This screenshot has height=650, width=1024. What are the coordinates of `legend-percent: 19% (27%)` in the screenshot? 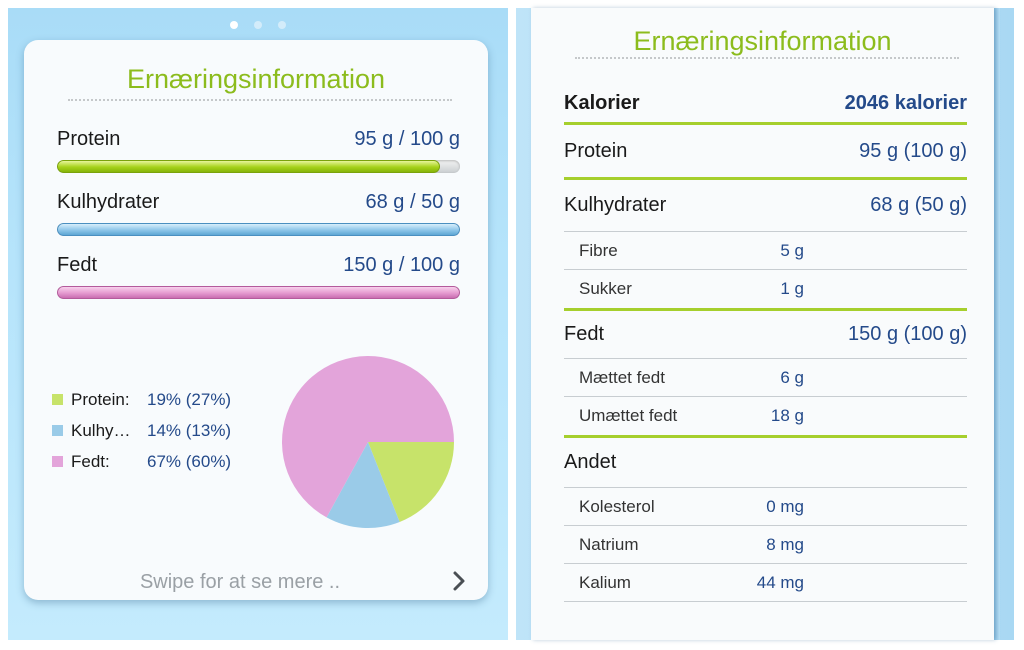 It's located at (189, 399).